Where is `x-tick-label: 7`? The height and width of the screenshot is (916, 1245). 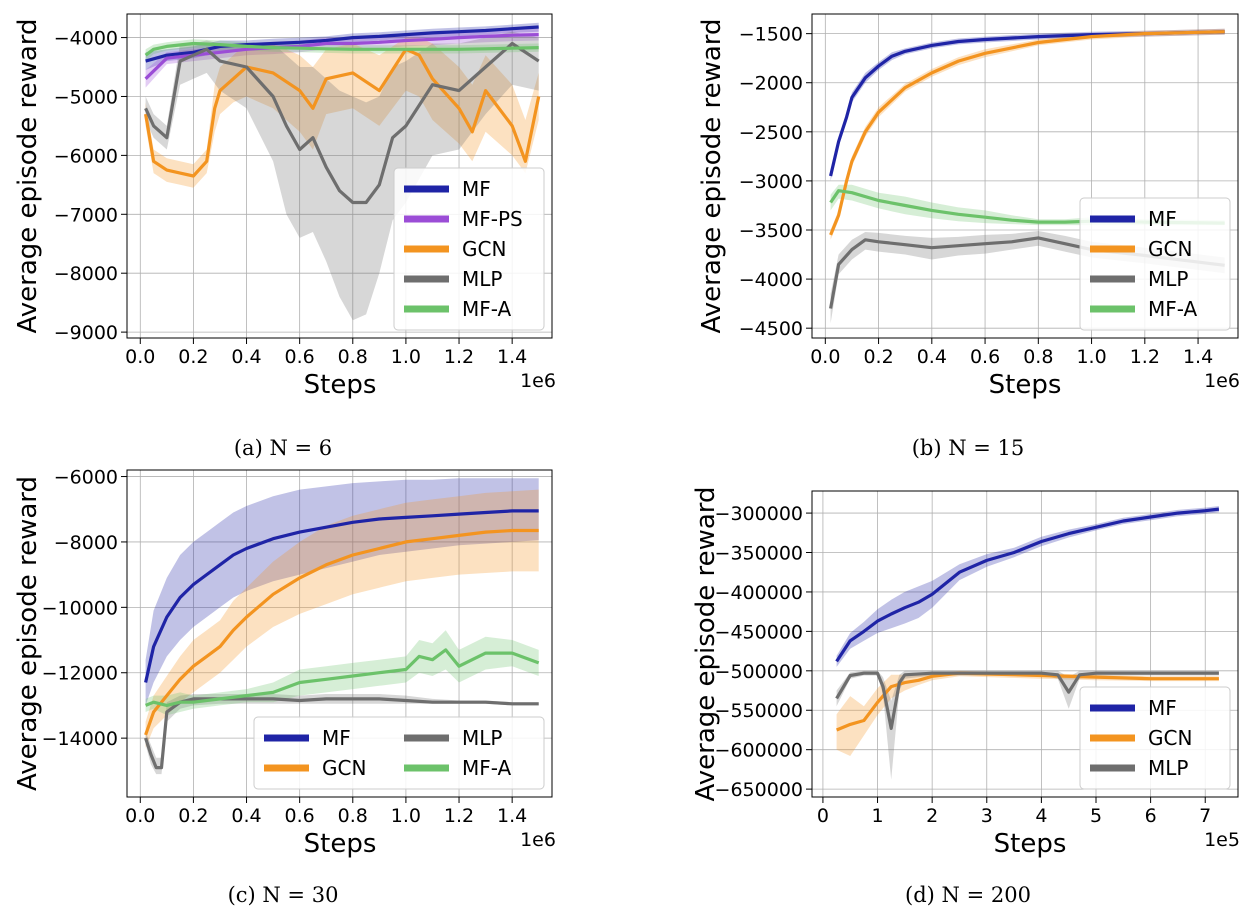 x-tick-label: 7 is located at coordinates (1205, 816).